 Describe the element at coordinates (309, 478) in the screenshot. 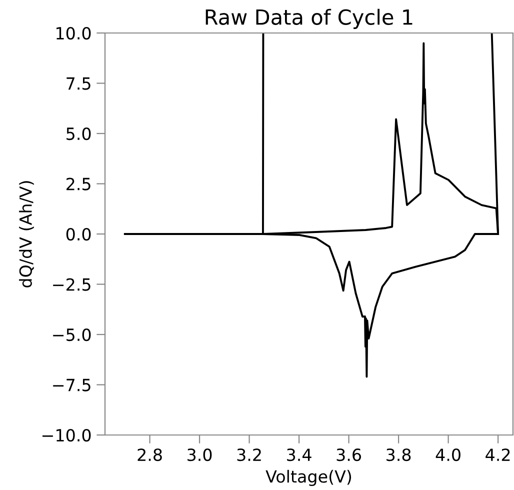

I see `x-axis-title: Voltage(V)` at that location.